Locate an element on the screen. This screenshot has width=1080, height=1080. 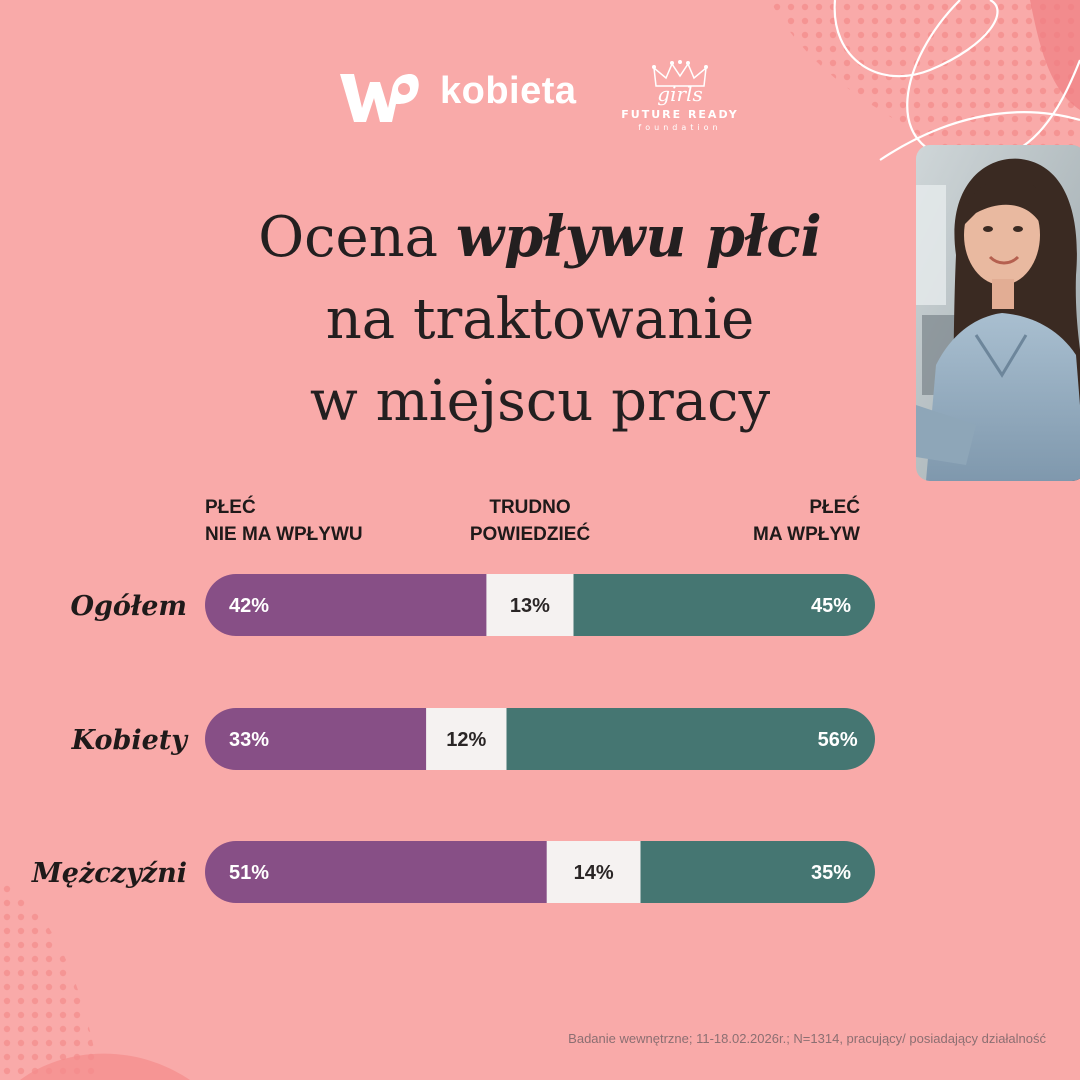
logo-bar: kobieta girls FUTURE READY foundation is located at coordinates (540, 110).